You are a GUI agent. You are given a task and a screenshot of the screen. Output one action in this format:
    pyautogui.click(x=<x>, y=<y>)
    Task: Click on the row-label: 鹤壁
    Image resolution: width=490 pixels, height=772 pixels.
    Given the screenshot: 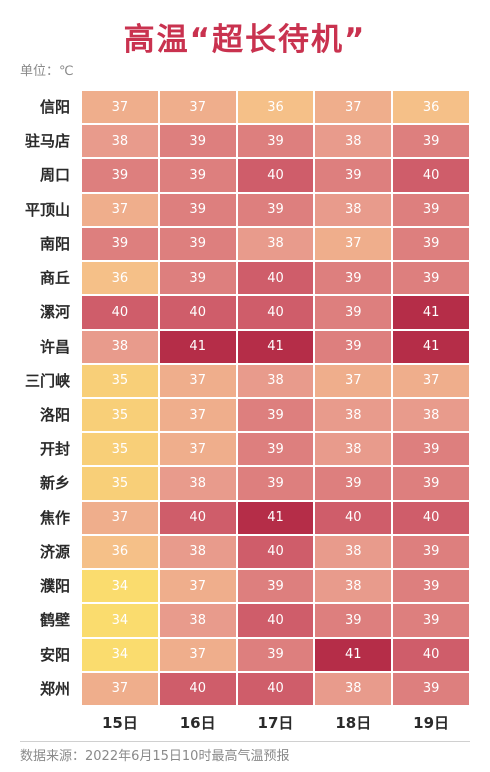 What is the action you would take?
    pyautogui.click(x=54, y=620)
    